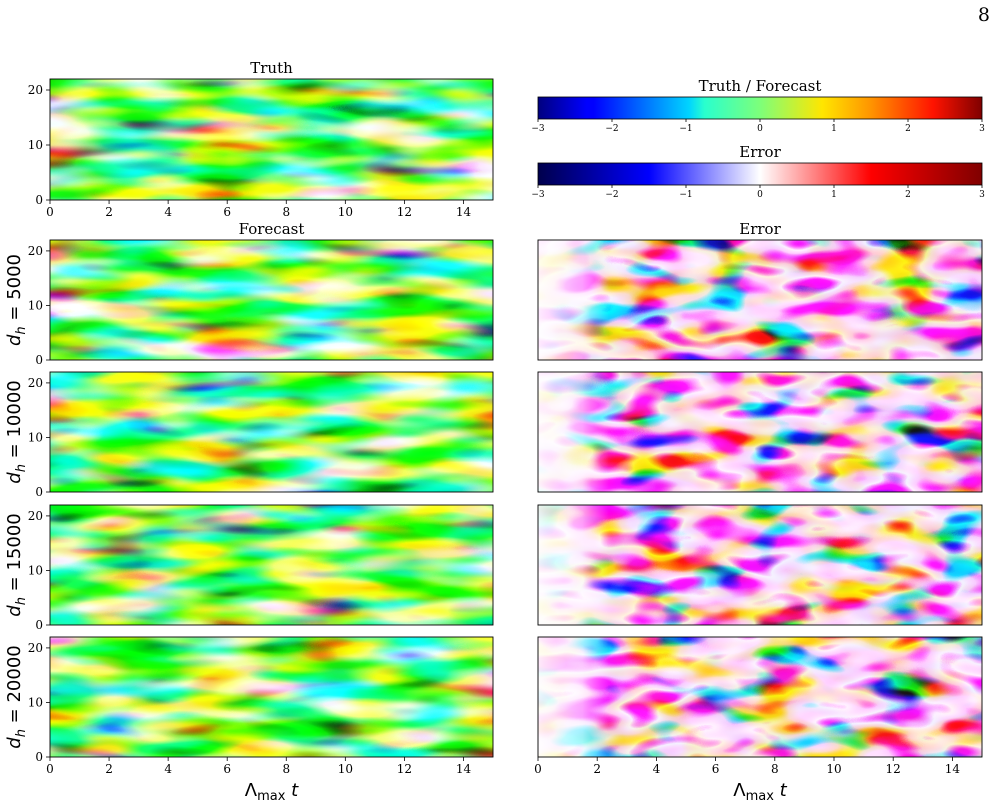 This screenshot has height=804, width=998. I want to click on colorbar-seismic: Error −3 −2 −1 0 1 2 3, so click(758, 171).